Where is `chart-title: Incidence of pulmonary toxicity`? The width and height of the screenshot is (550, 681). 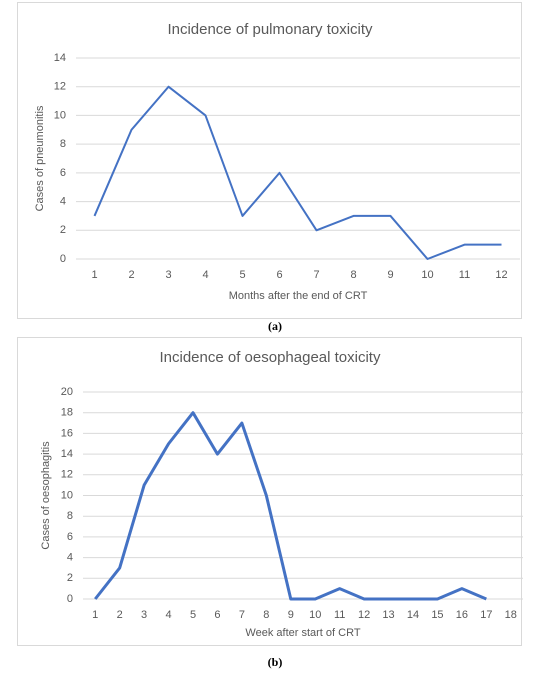
chart-title: Incidence of pulmonary toxicity is located at coordinates (270, 29).